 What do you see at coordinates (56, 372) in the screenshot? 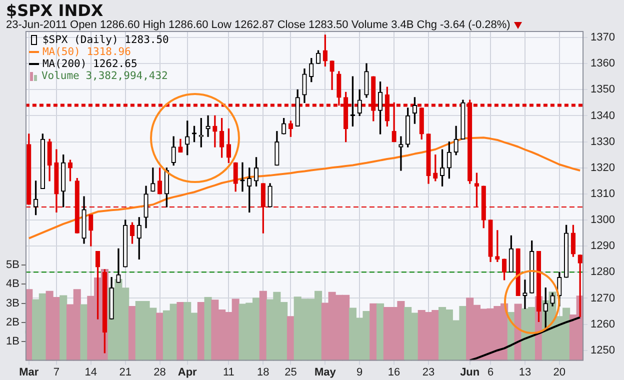
I see `x-tick-label: 7` at bounding box center [56, 372].